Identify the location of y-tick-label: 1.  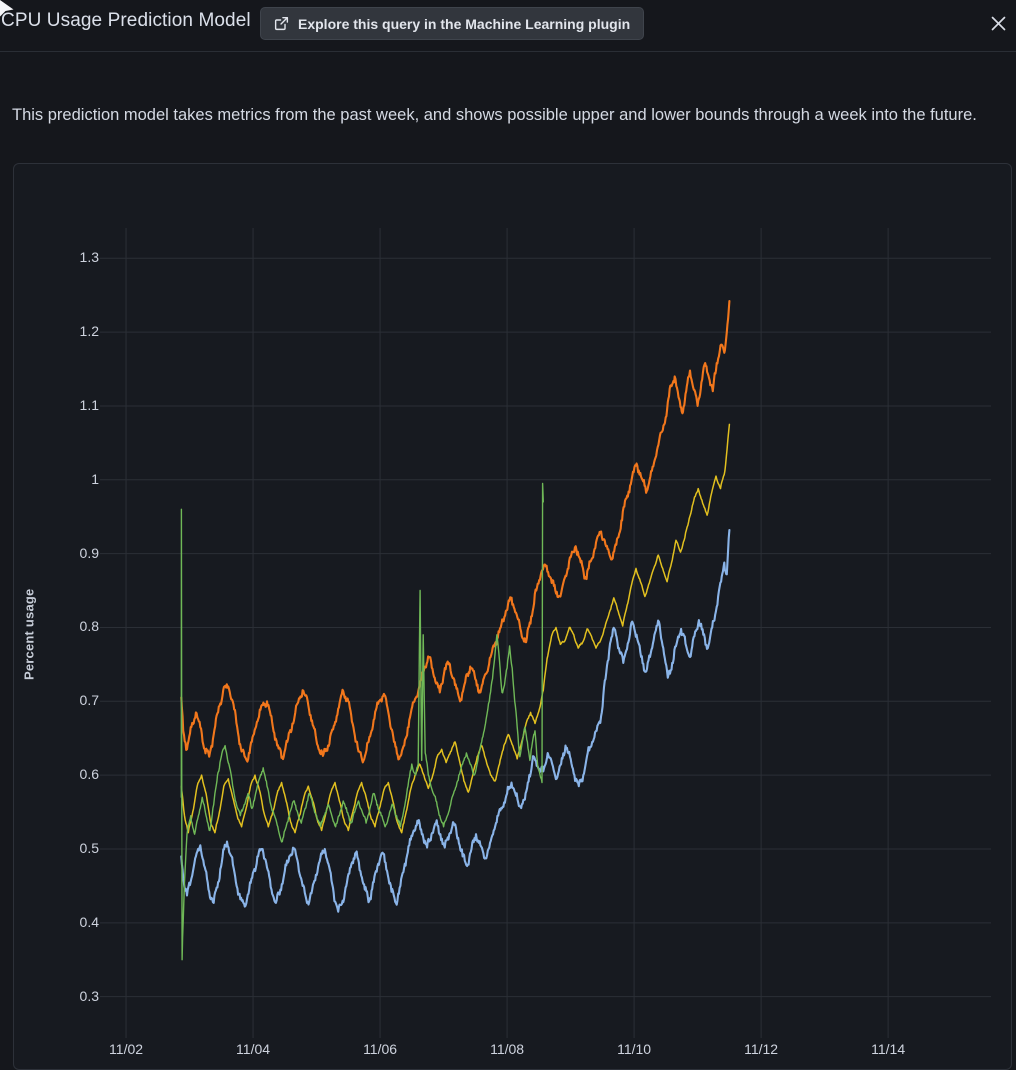
(95, 478).